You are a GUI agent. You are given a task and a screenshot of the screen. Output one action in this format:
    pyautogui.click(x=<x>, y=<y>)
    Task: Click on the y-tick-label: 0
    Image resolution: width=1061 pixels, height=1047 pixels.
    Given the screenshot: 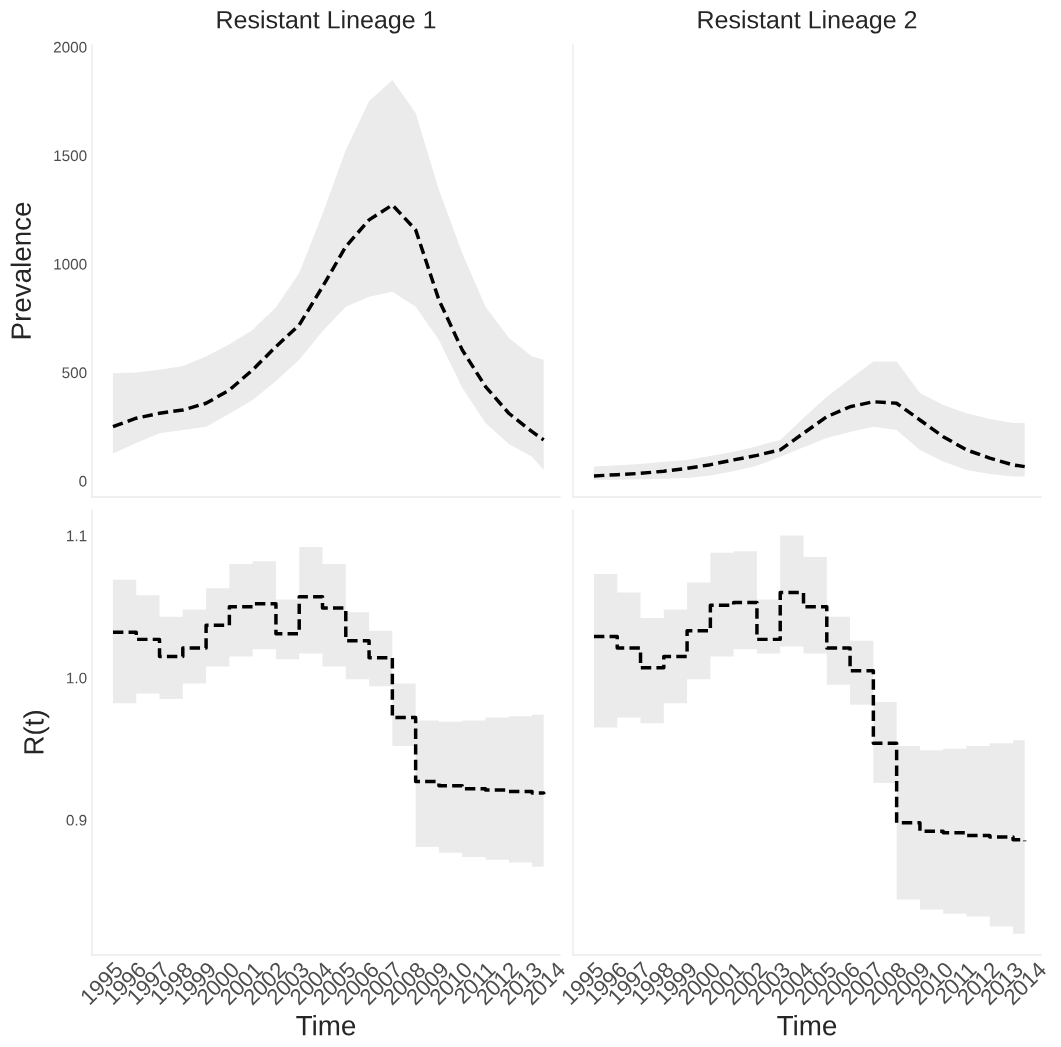 What is the action you would take?
    pyautogui.click(x=83, y=481)
    